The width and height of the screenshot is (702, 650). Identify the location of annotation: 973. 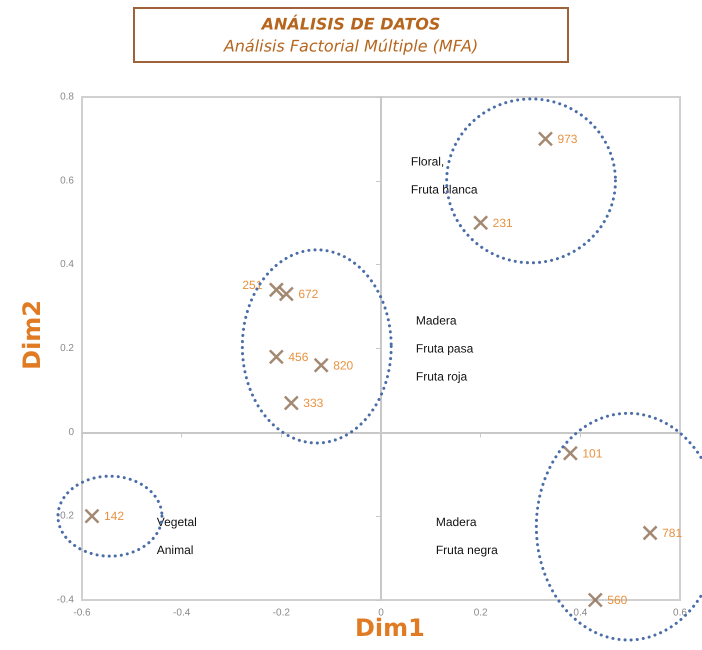
(567, 139).